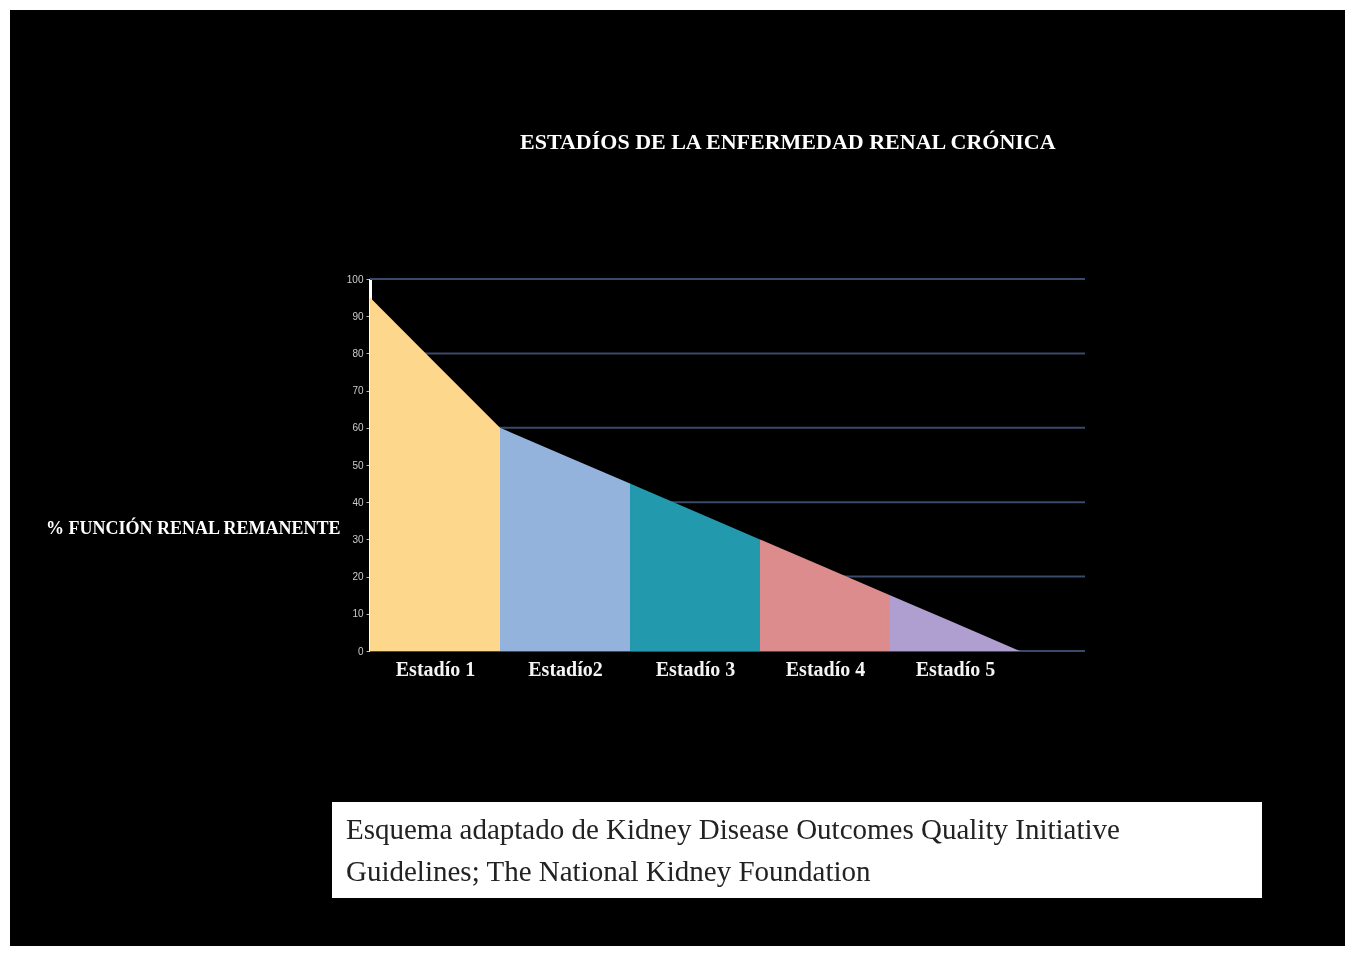 The height and width of the screenshot is (956, 1355). I want to click on x-tick-label: Estadío 1, so click(435, 668).